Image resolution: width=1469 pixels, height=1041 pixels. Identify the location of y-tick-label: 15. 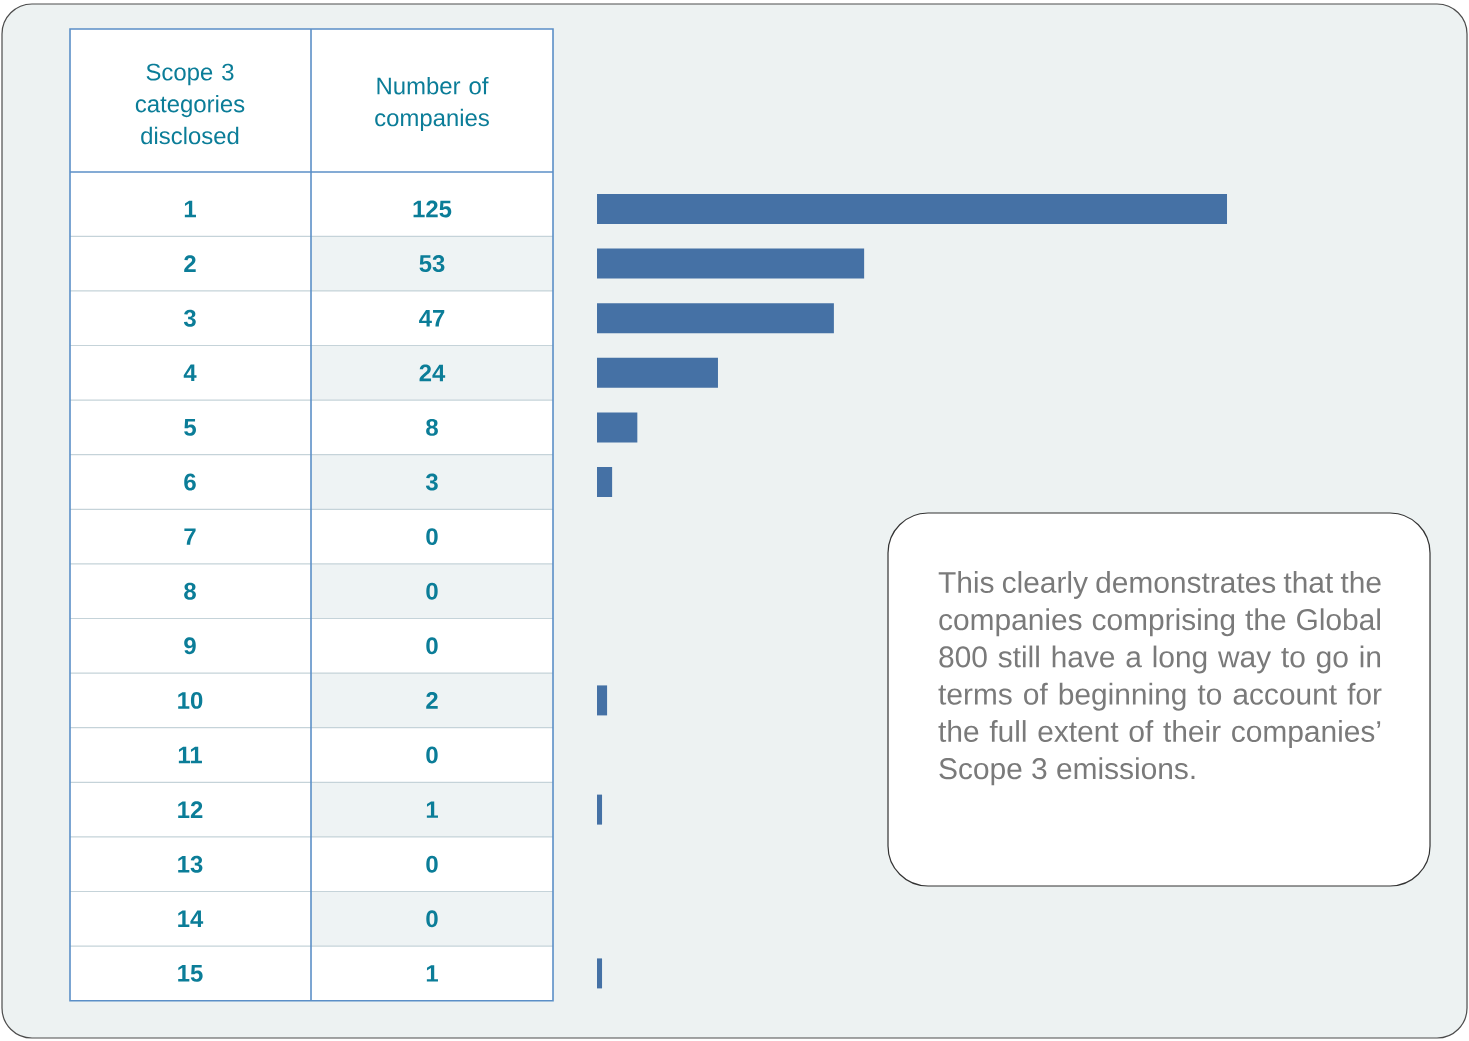
(190, 973).